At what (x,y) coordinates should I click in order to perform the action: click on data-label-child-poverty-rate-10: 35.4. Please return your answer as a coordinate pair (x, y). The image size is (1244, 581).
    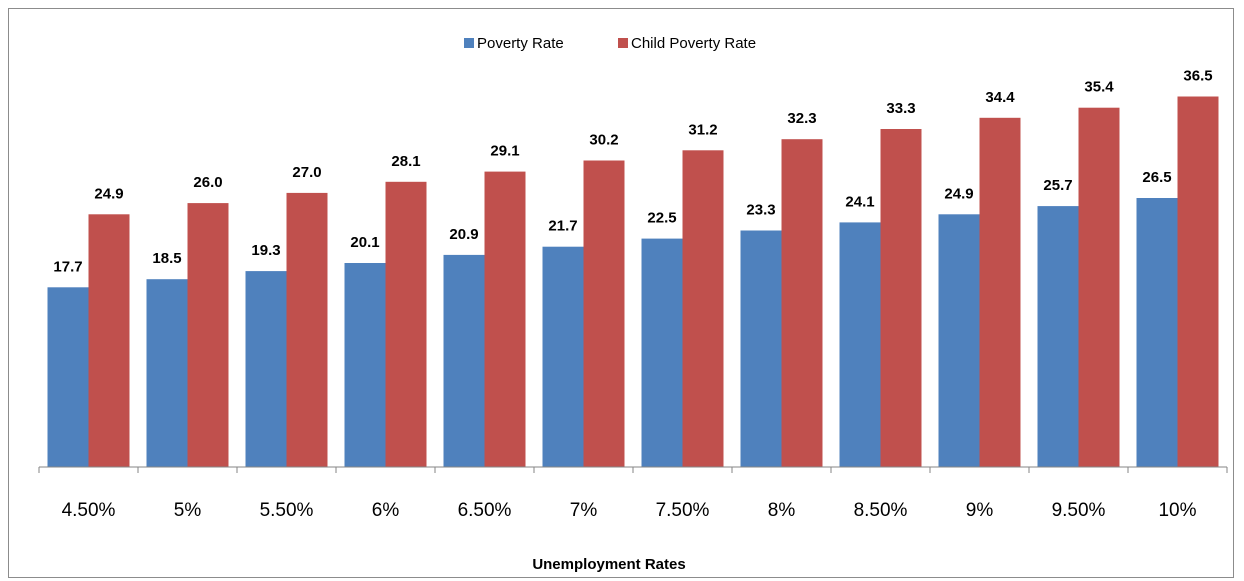
    Looking at the image, I should click on (1099, 87).